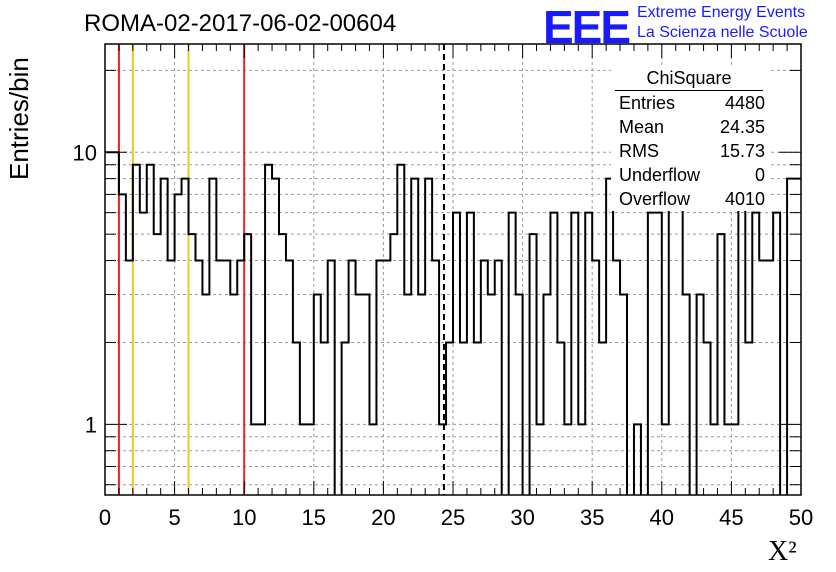 The width and height of the screenshot is (836, 572). I want to click on x-tick-label: 0, so click(105, 517).